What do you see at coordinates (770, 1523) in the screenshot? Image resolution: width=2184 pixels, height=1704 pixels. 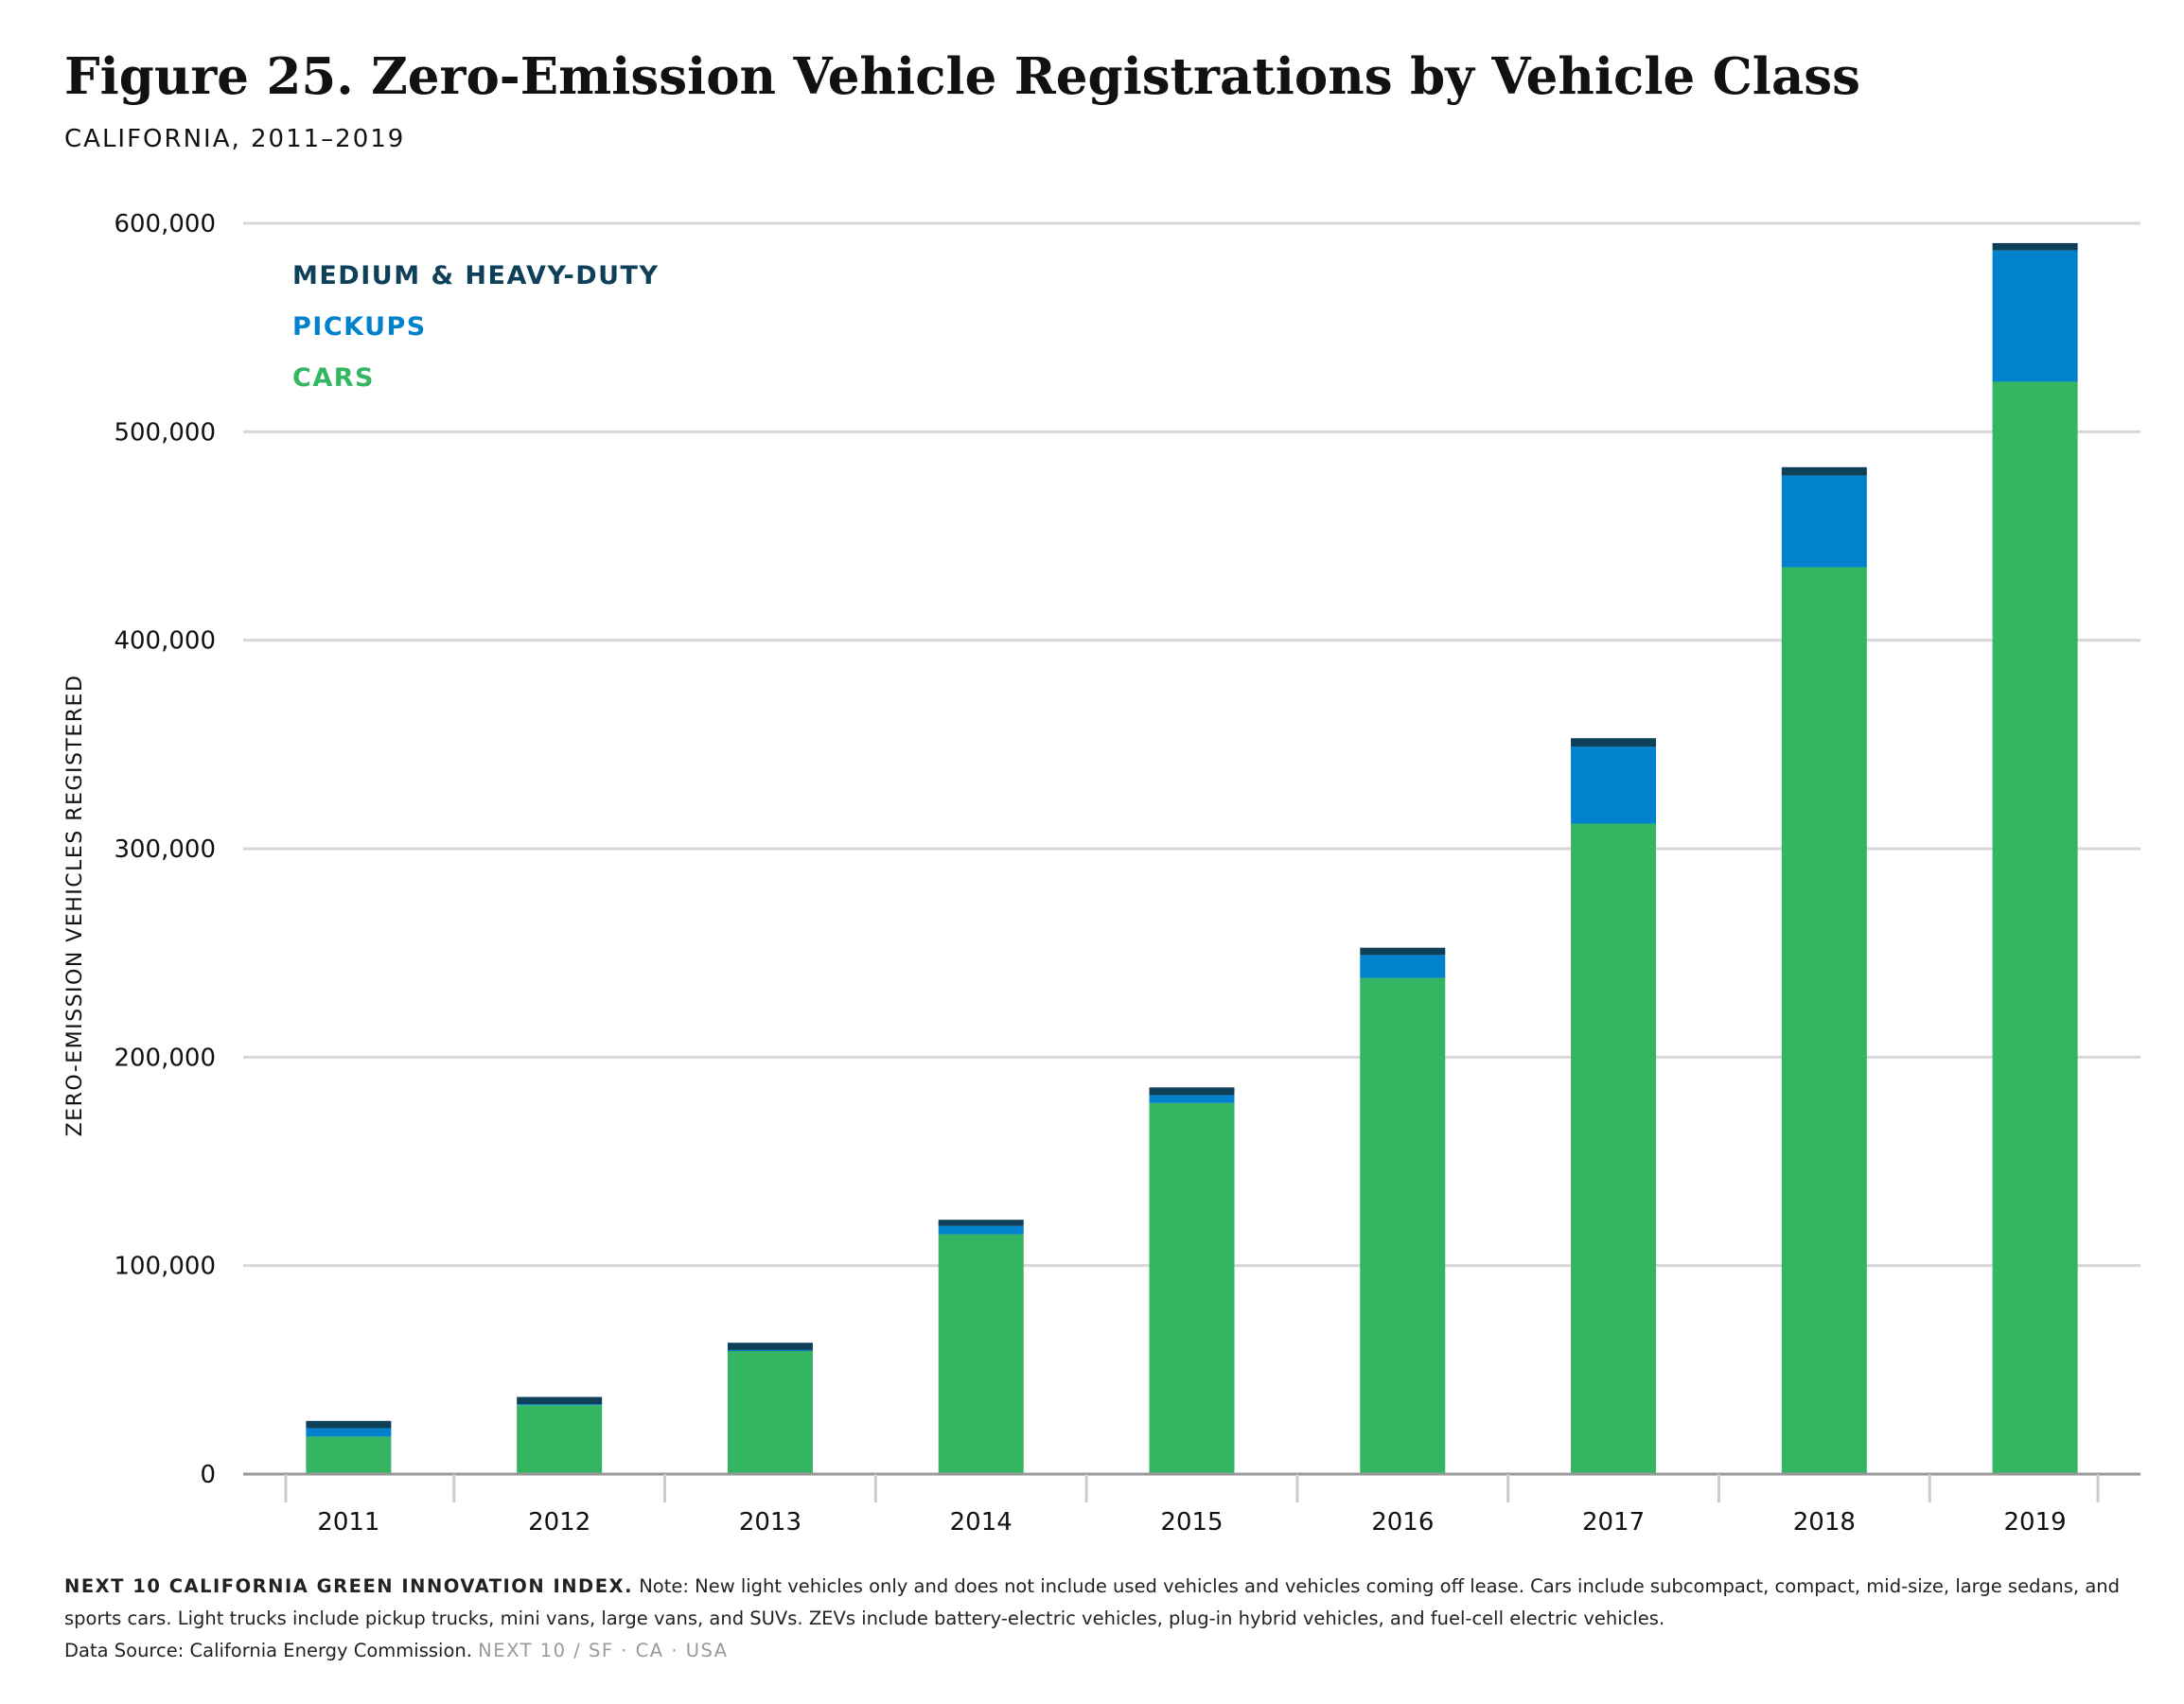 I see `x-tick-label: 2013` at bounding box center [770, 1523].